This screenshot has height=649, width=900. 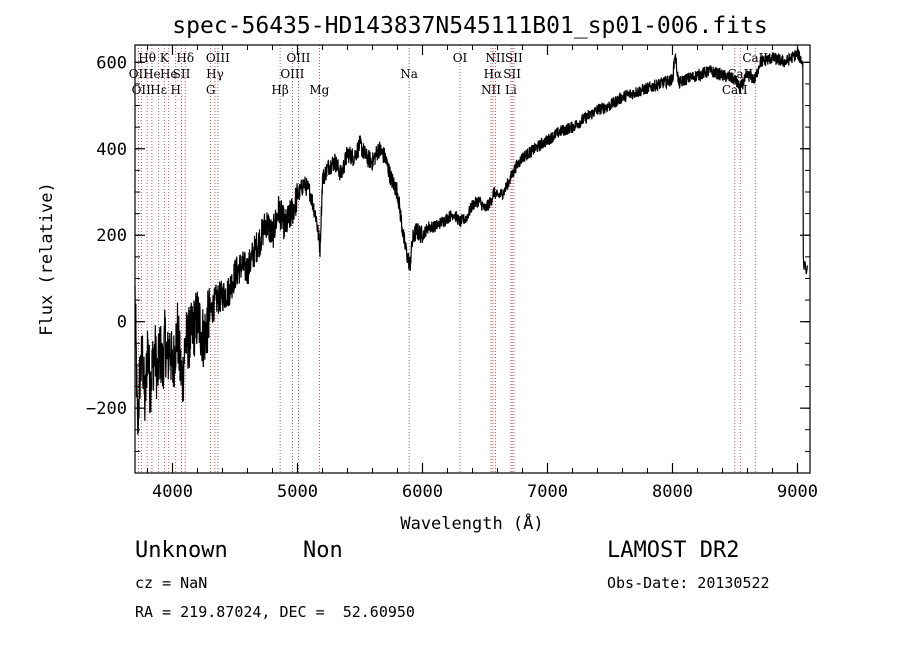 I want to click on cz-text: cz = NaN, so click(x=171, y=583).